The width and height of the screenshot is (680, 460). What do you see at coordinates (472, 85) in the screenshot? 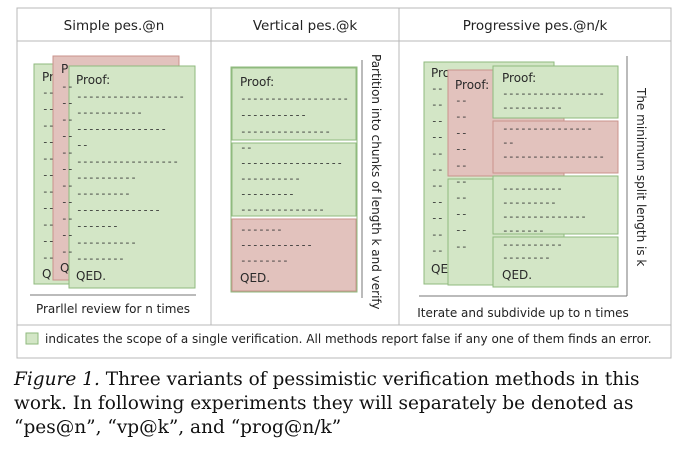
I see `card-proof-fragment: Proof:` at bounding box center [472, 85].